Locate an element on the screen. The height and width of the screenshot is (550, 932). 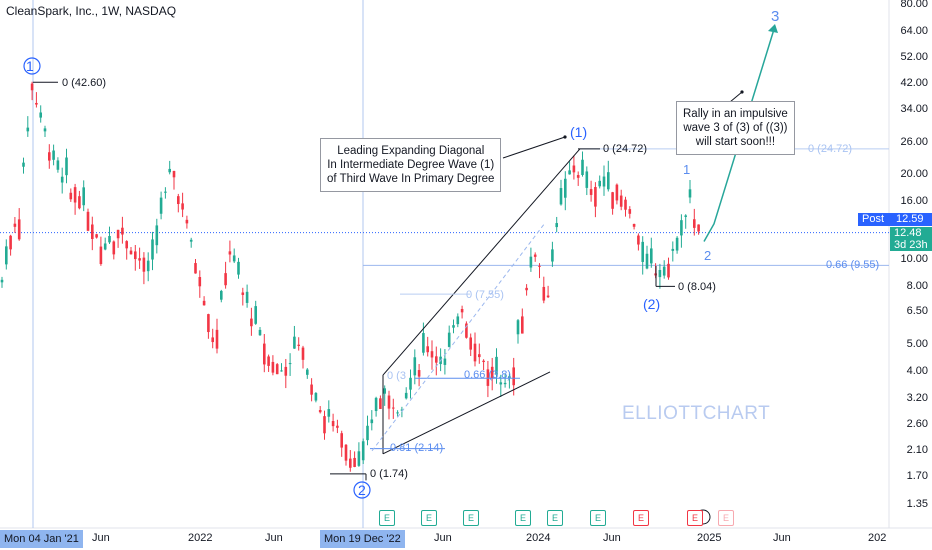
diagonal-lower-line is located at coordinates (466, 413).